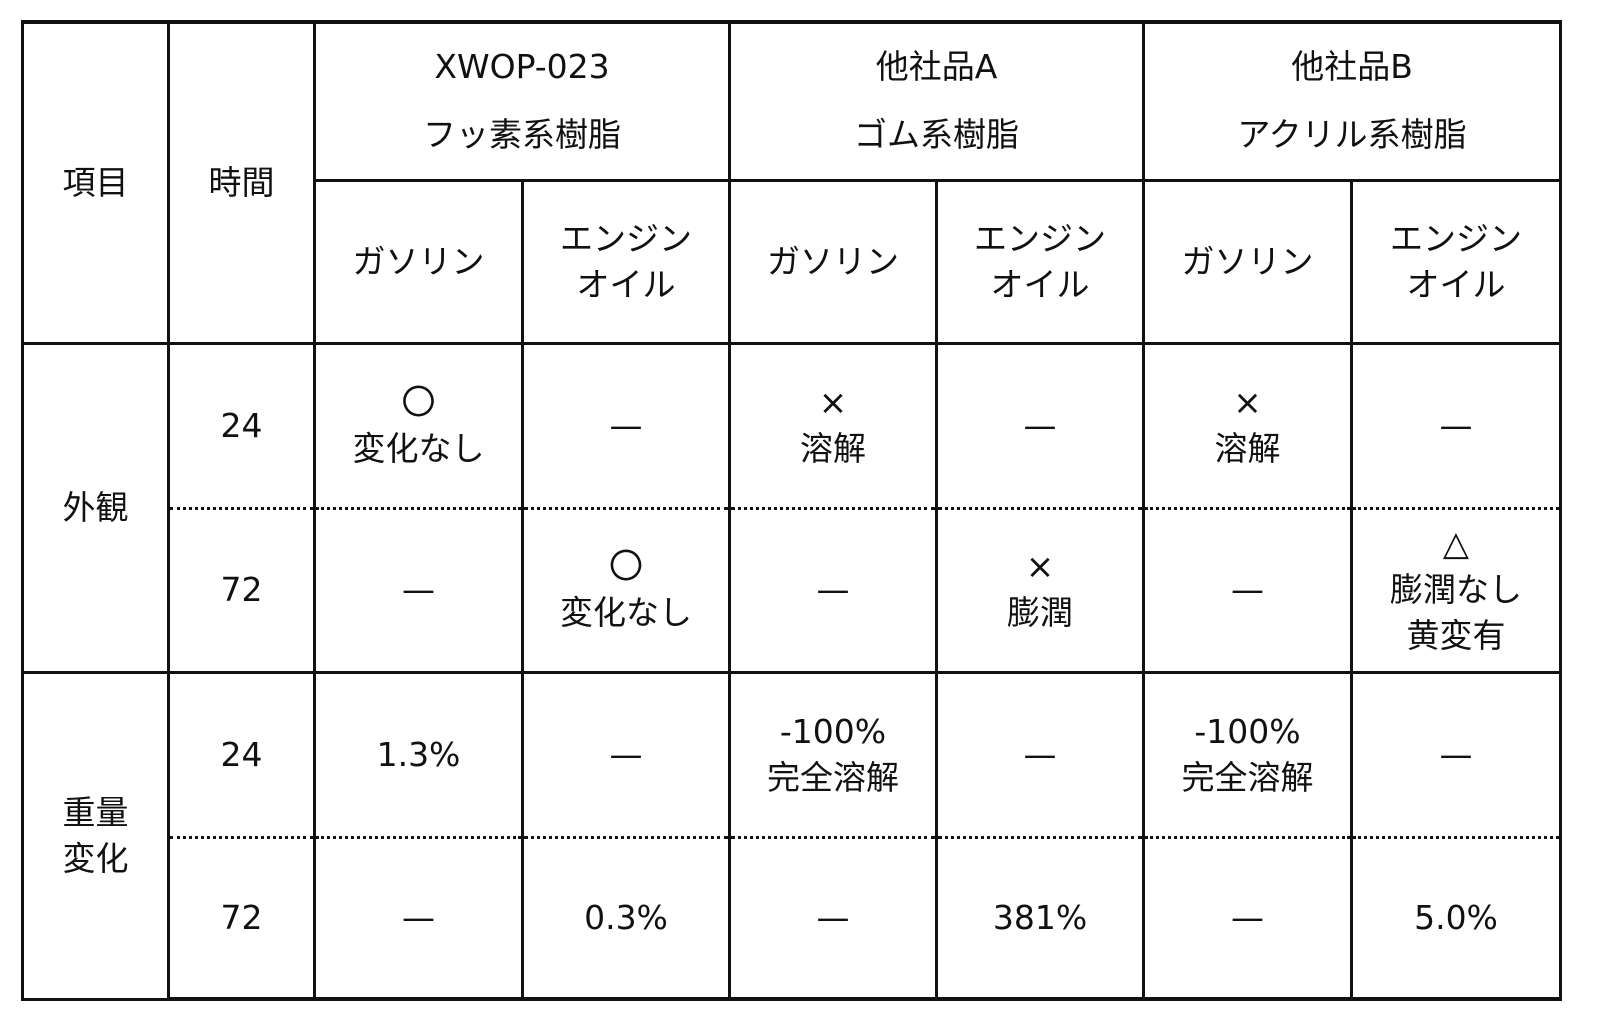 The image size is (1600, 1029). I want to click on result-cell: 381%, so click(1040, 918).